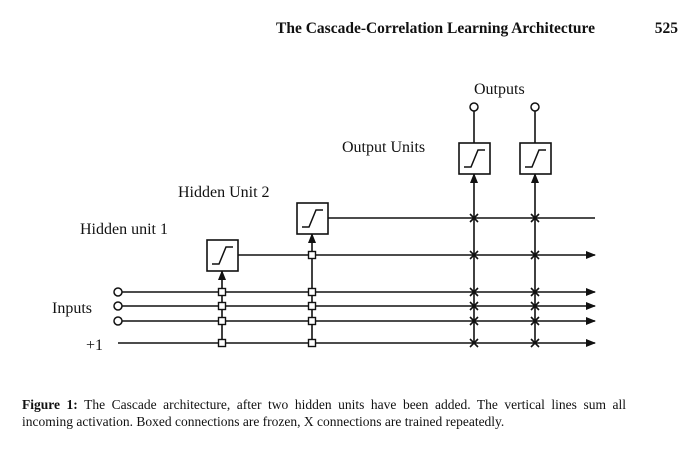  Describe the element at coordinates (499, 89) in the screenshot. I see `outputs-label: Outputs` at that location.